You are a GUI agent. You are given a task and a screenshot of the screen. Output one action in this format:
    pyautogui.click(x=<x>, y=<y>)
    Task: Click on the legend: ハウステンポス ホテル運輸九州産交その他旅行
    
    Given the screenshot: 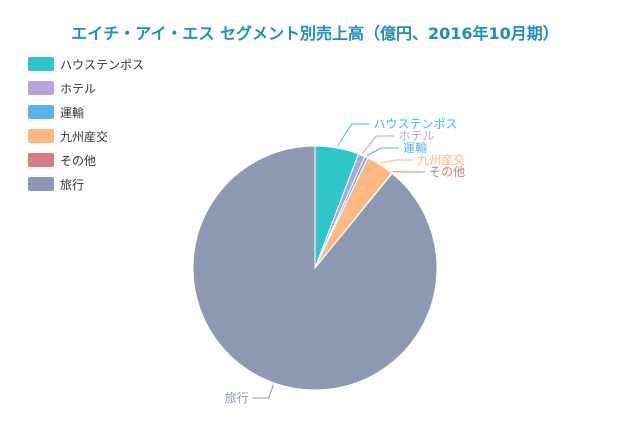 What is the action you would take?
    pyautogui.click(x=86, y=124)
    